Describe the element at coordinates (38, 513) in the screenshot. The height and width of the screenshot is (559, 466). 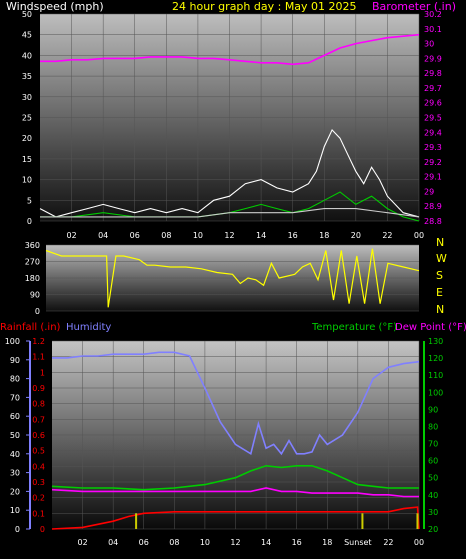
I see `rain-tick-label: 0.1` at that location.